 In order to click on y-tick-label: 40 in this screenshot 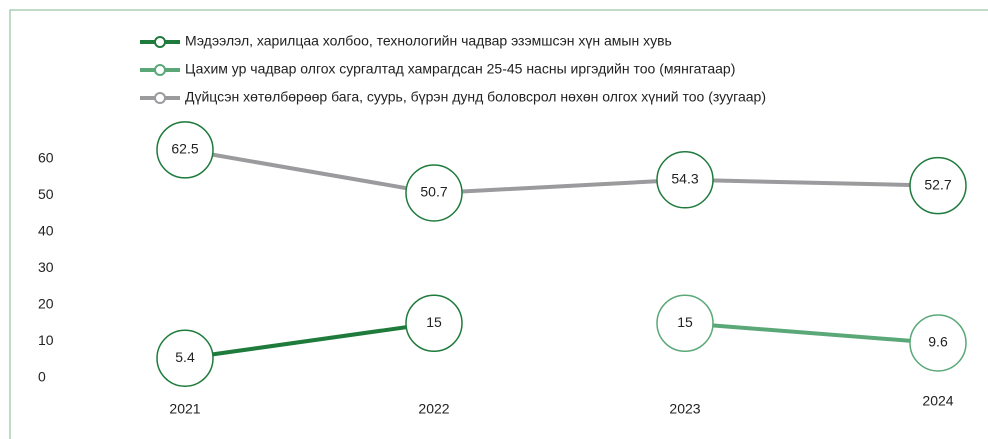, I will do `click(46, 231)`.